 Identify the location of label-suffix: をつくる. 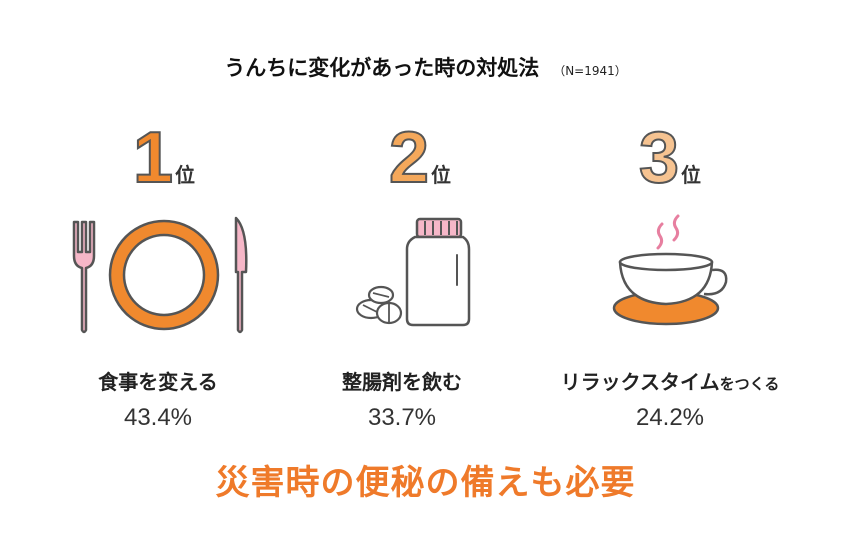
(749, 384).